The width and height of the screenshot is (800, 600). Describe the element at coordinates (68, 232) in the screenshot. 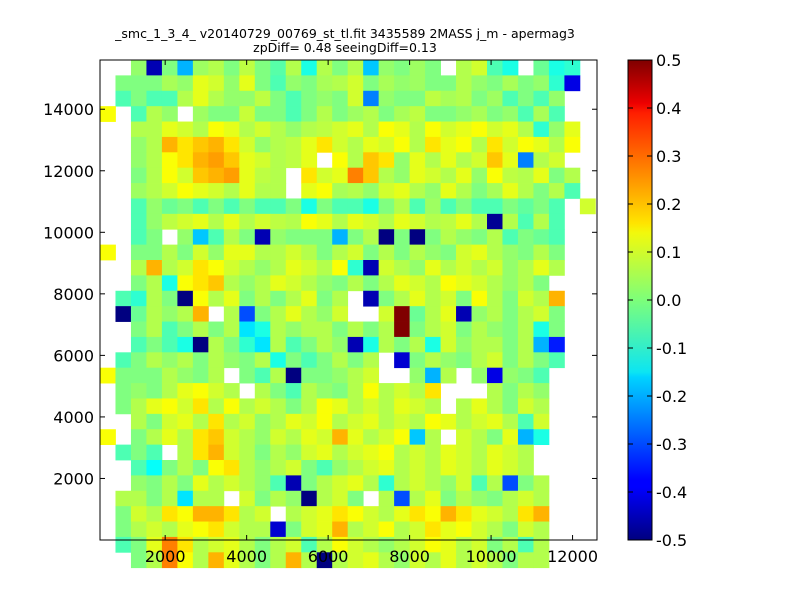

I see `y-tick-label: 10000` at that location.